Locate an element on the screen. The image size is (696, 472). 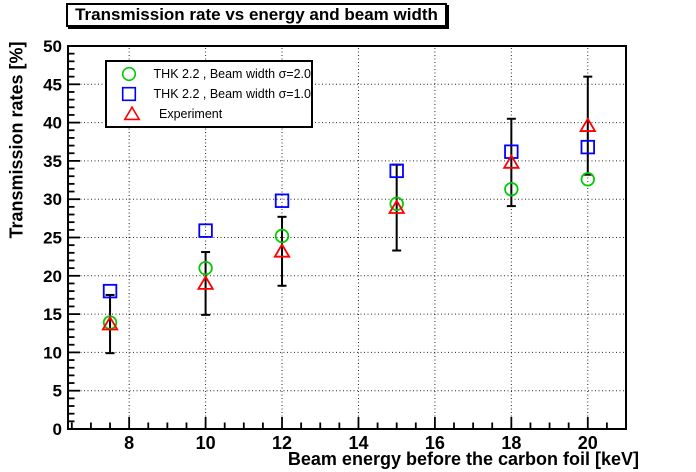
svg-text: 45 is located at coordinates (52, 84).